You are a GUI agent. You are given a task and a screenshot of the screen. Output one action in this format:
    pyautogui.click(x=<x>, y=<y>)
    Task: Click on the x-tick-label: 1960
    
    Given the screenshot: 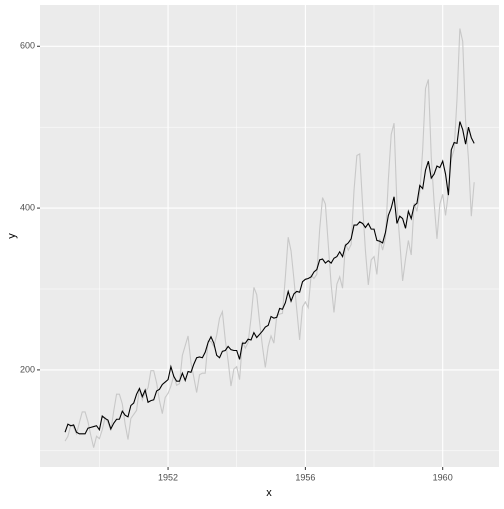 What is the action you would take?
    pyautogui.click(x=443, y=477)
    